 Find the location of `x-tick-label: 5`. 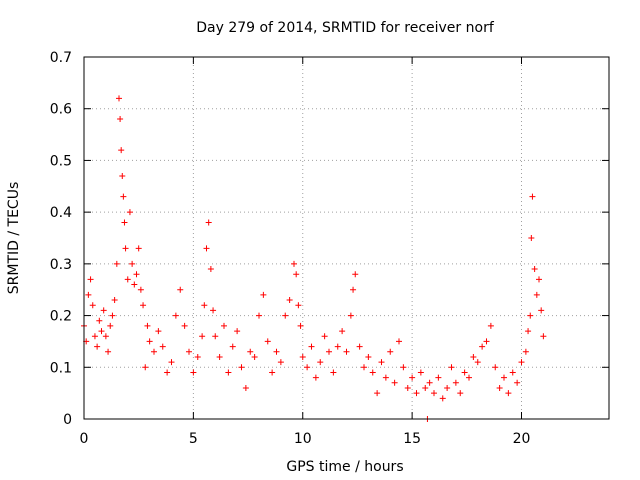

x-tick-label: 5 is located at coordinates (193, 439).